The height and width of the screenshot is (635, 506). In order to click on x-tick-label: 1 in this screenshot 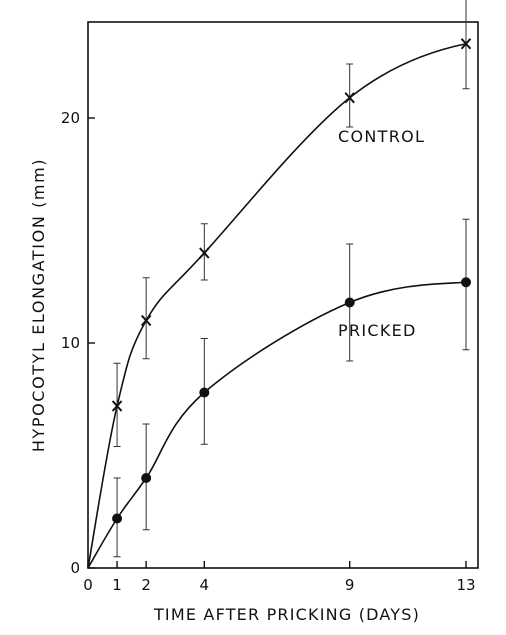, I will do `click(117, 585)`.